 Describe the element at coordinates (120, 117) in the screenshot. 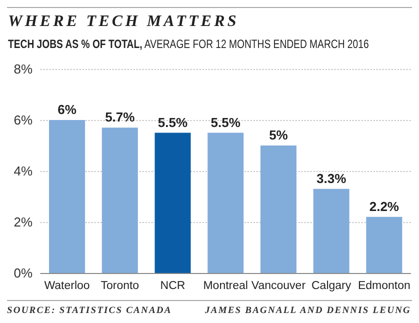

I see `data-label: 5.7%` at that location.